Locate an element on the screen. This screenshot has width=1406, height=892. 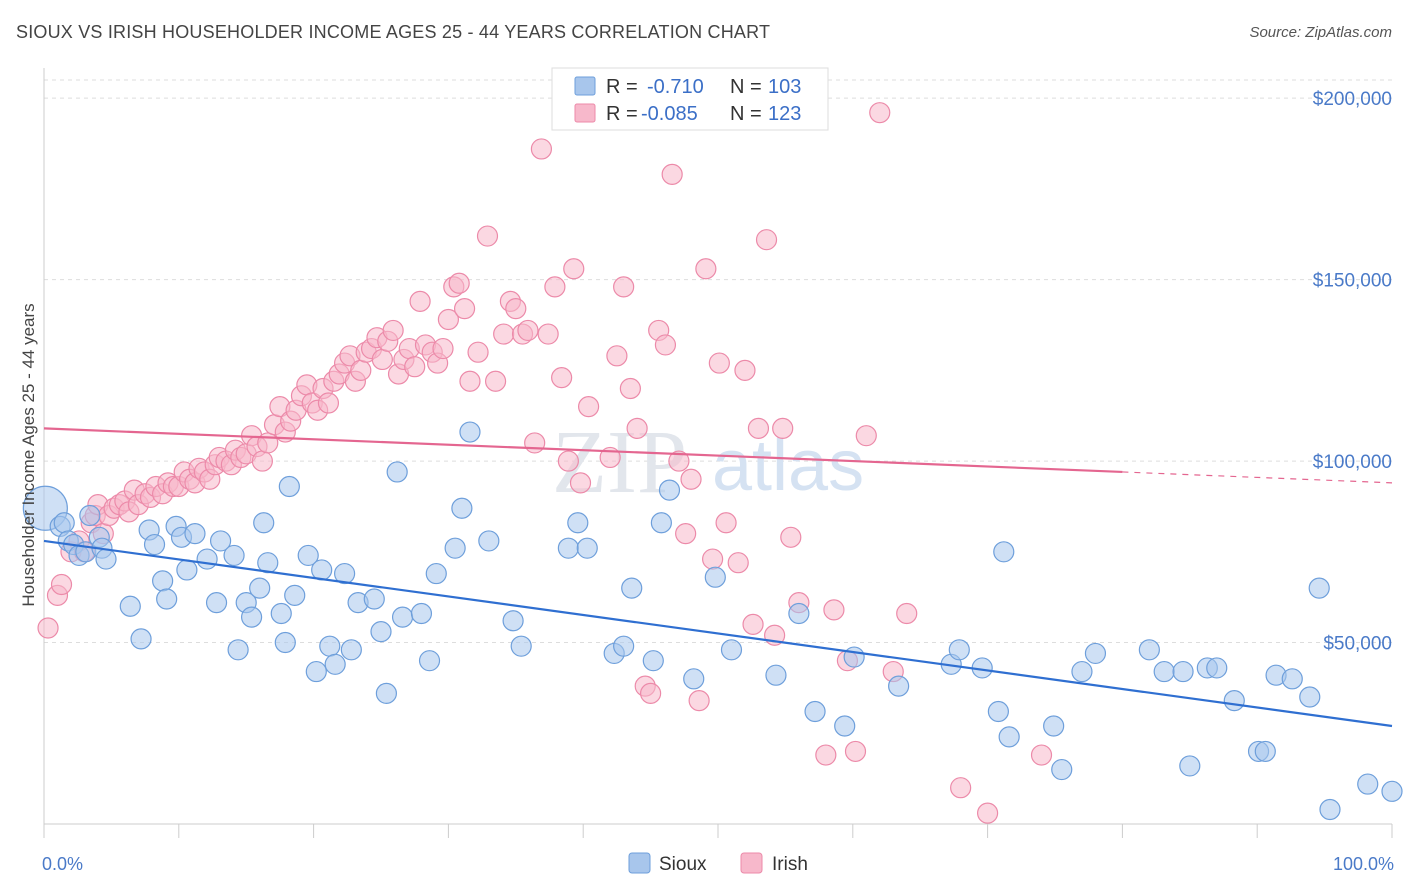
bottom-legend-swatch-irish is located at coordinates (751, 863).